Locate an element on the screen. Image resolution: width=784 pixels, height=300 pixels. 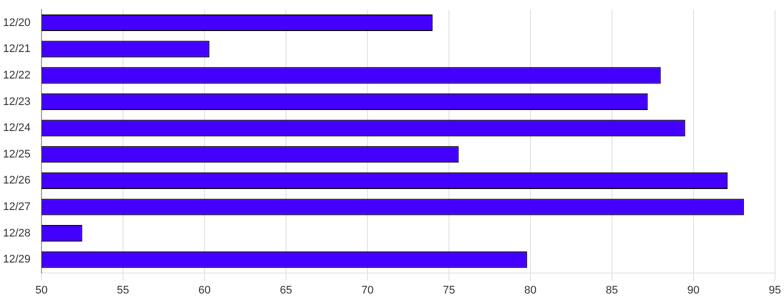
x-tick-label: 90 is located at coordinates (693, 290).